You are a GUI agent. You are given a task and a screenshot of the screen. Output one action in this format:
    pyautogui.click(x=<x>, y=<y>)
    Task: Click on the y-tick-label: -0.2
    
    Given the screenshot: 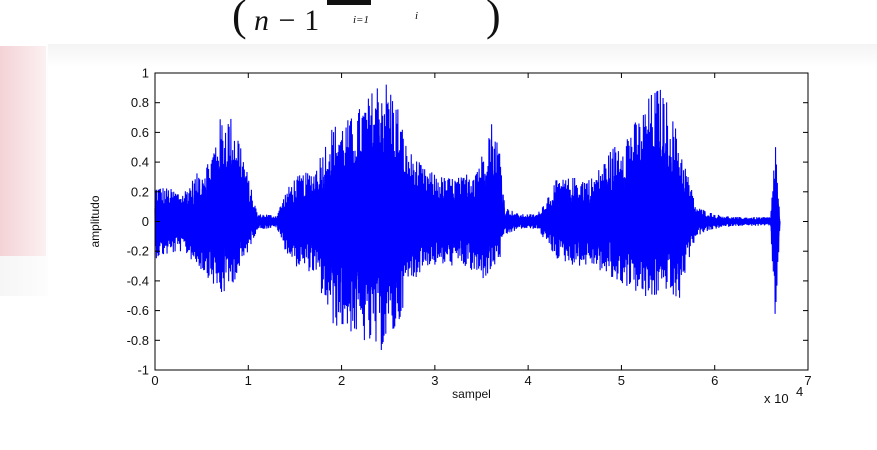 What is the action you would take?
    pyautogui.click(x=138, y=251)
    